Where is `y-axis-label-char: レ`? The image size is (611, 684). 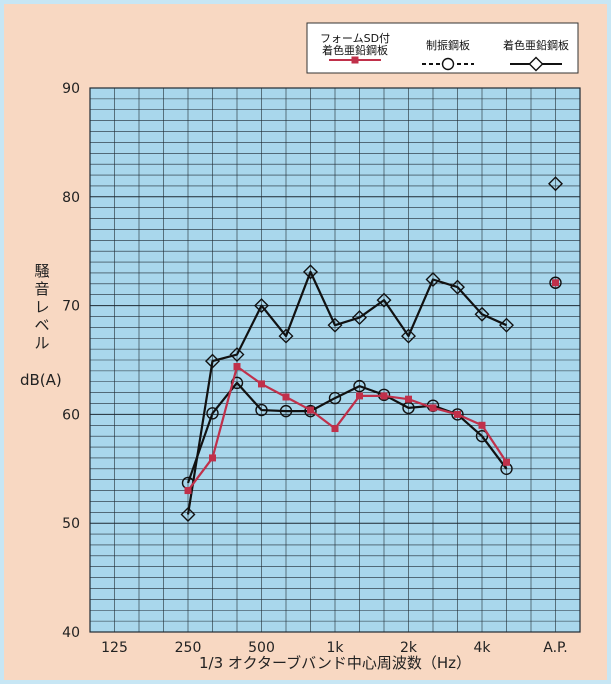
y-axis-label-char: レ is located at coordinates (41, 307).